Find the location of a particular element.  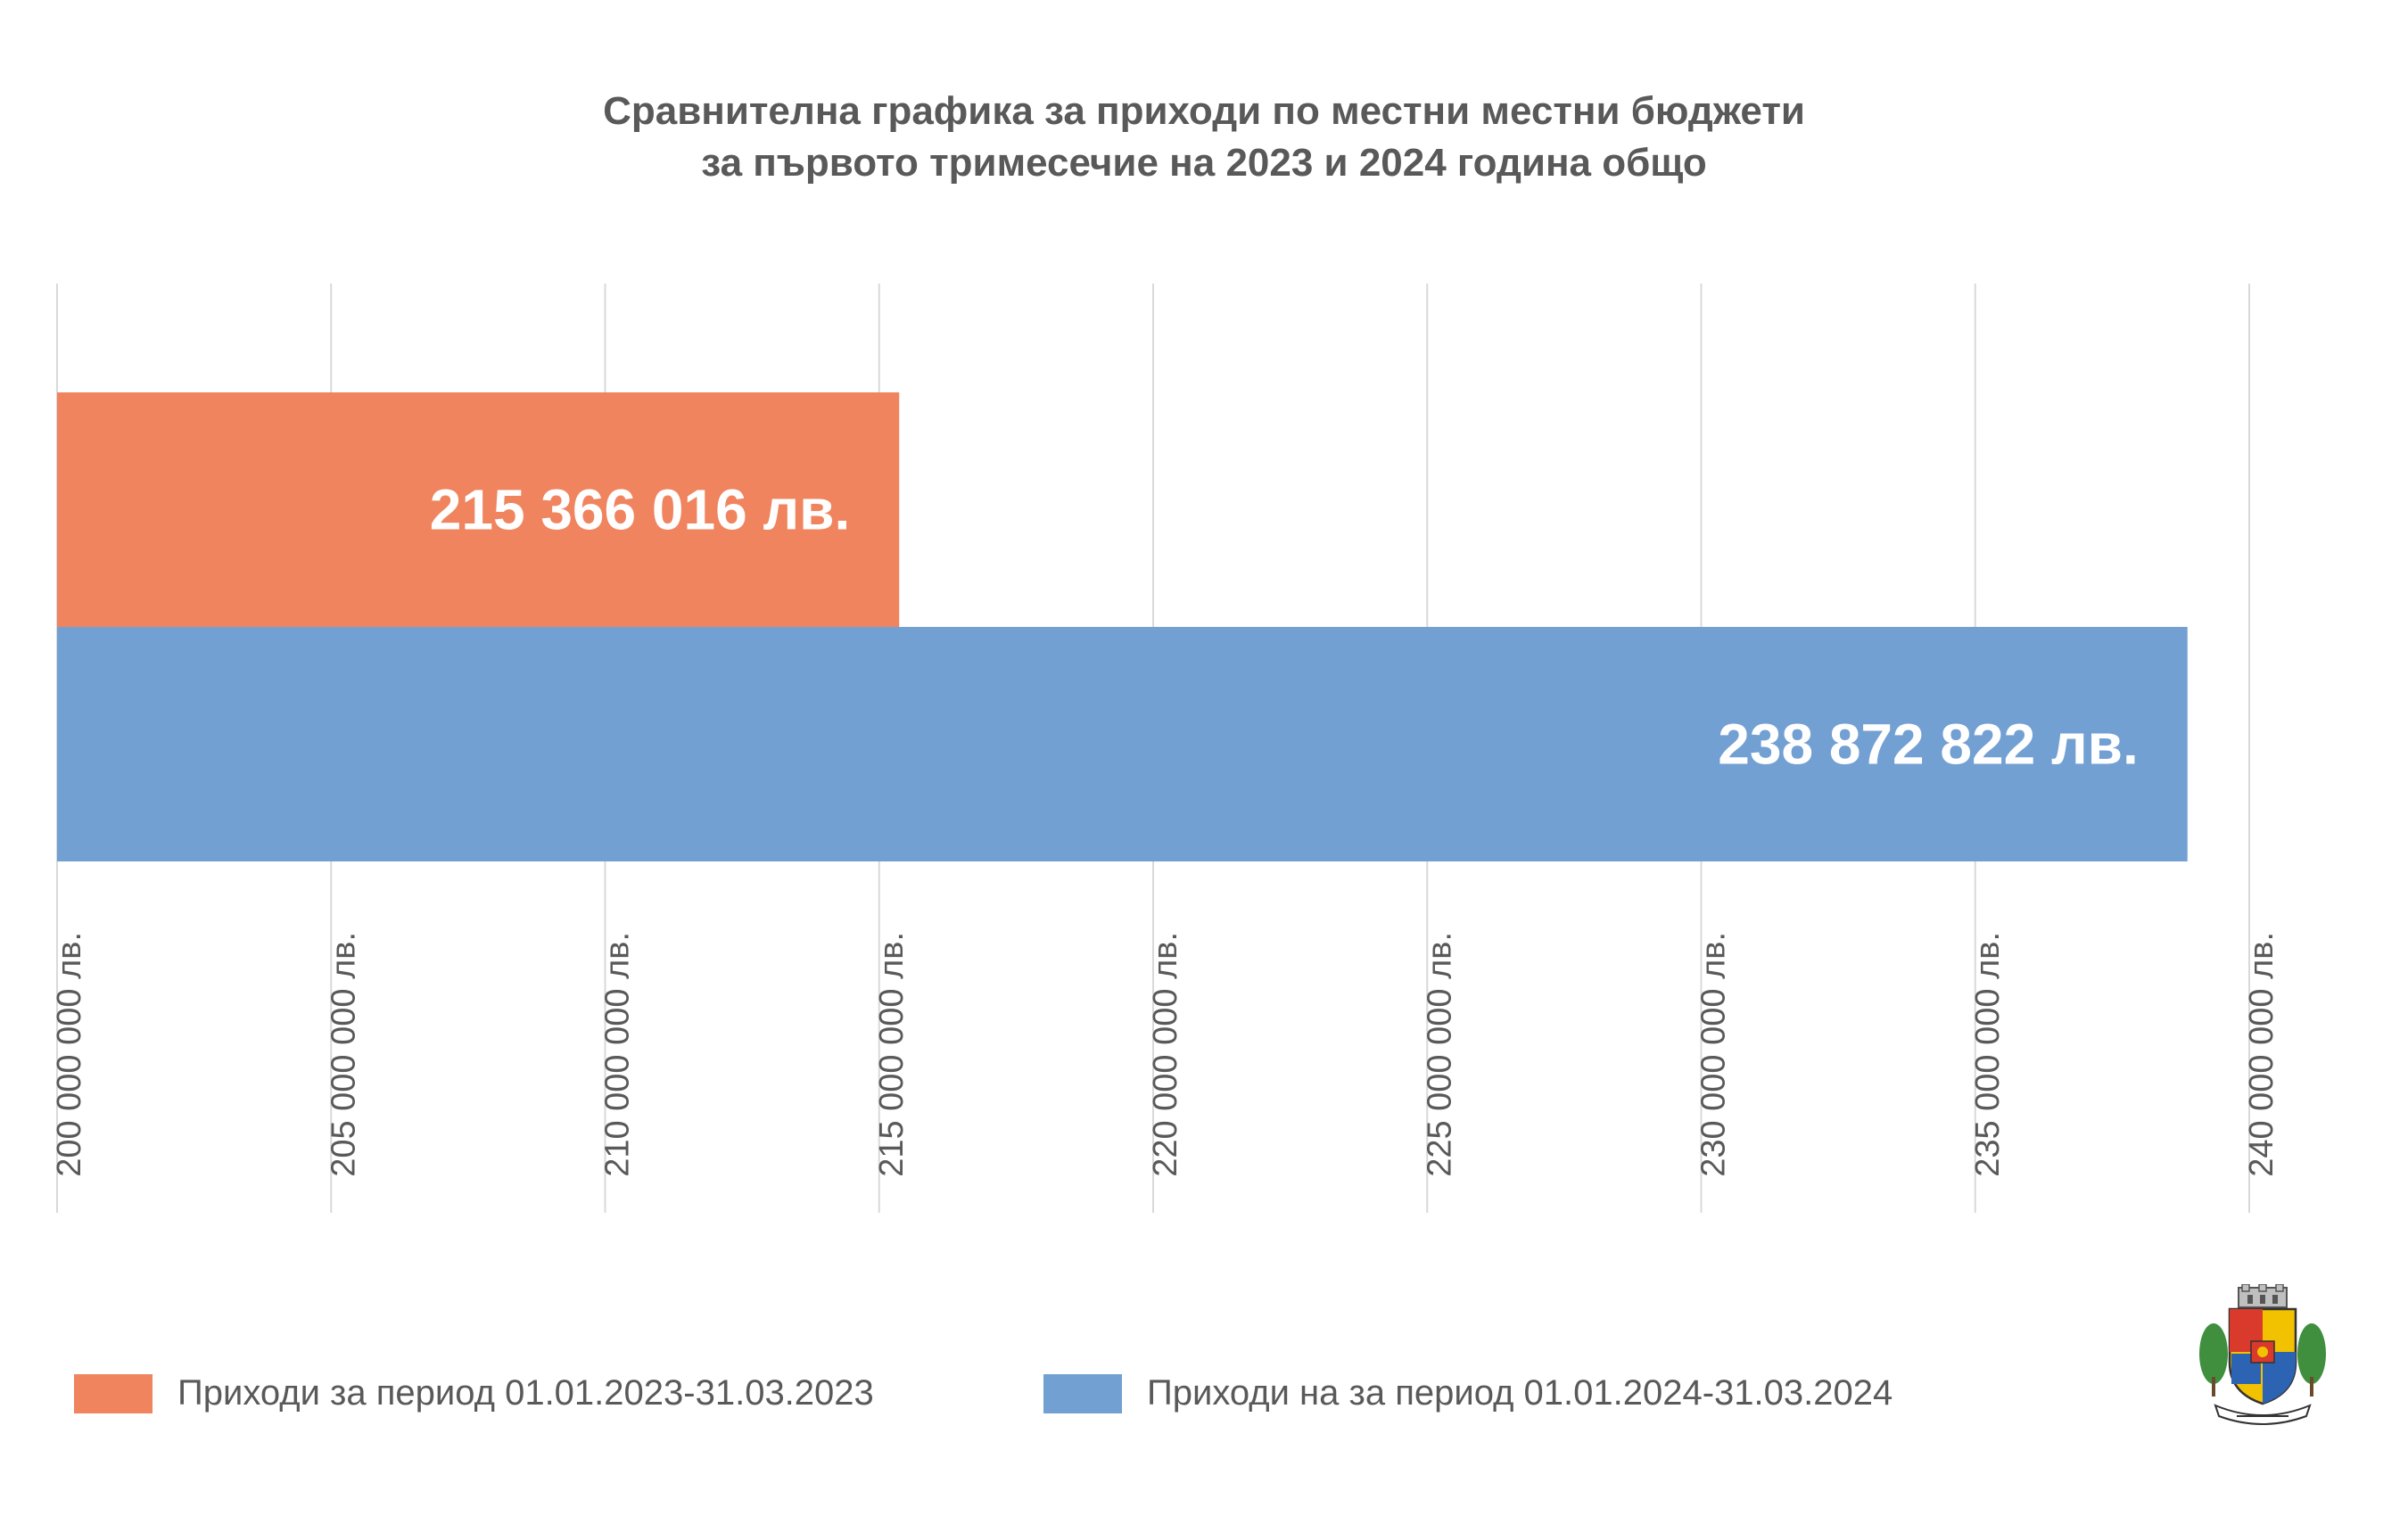

legend-label-2023: Приходи за период 01.01.2023-31.03.2023 is located at coordinates (525, 1393).